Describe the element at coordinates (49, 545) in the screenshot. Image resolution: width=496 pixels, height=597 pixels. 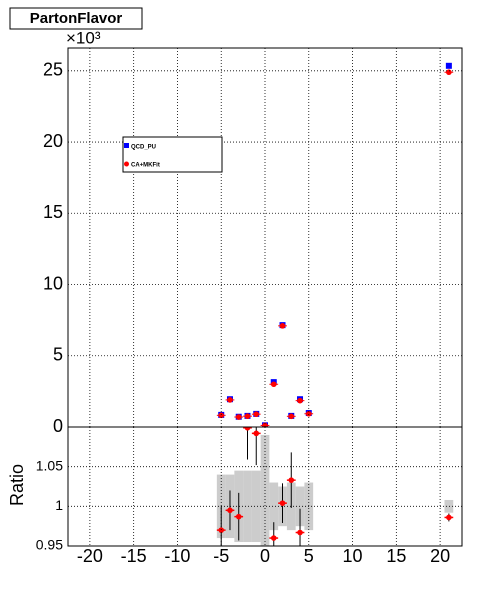
I see `y-tick-label: 0.95` at that location.